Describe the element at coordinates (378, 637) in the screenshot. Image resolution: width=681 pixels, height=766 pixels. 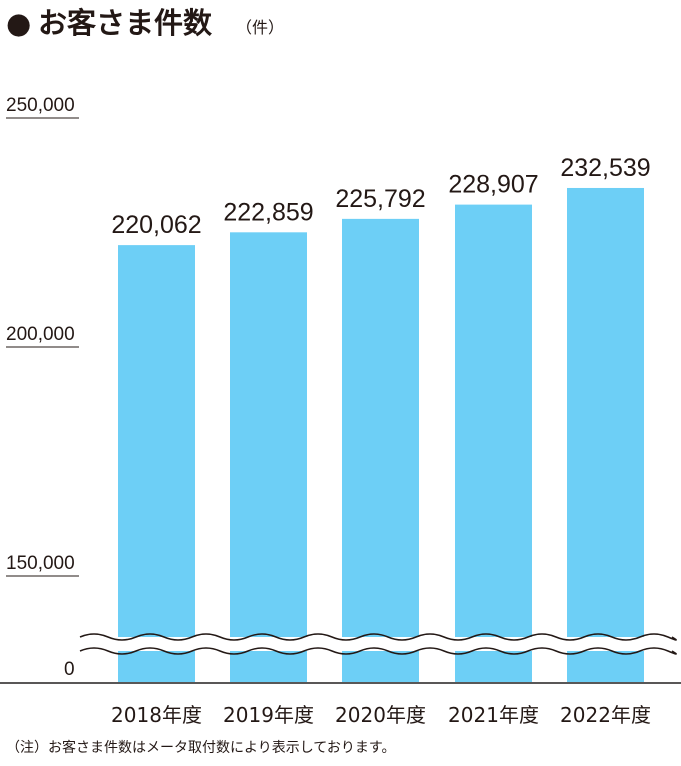
I see `axis-break-wave-upper` at that location.